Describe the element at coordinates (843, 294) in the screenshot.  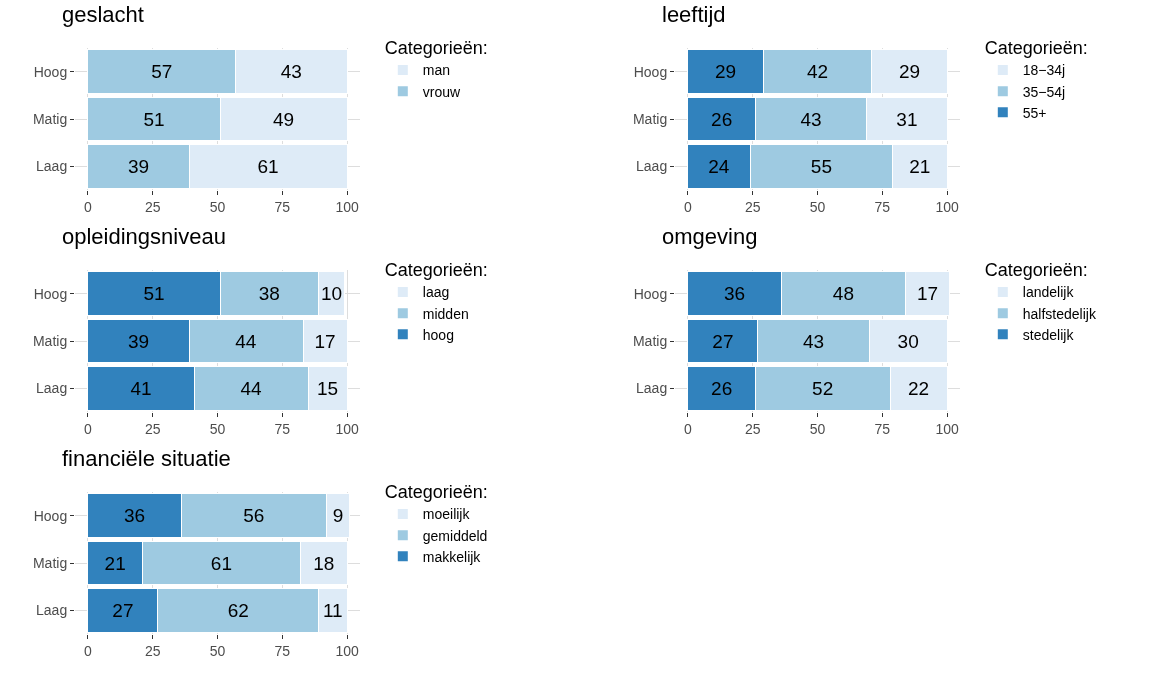
I see `data-label: 48` at that location.